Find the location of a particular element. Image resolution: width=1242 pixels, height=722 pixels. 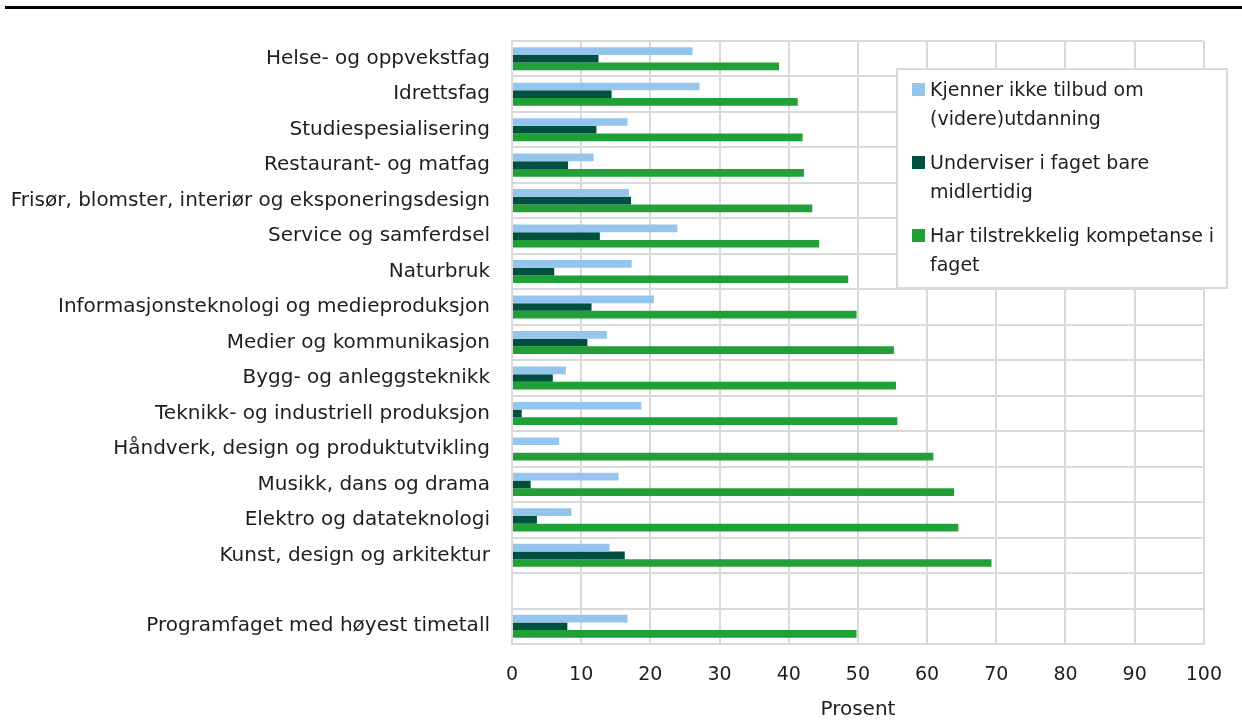

y-tick-label: Restaurant- og matfag is located at coordinates (377, 163).